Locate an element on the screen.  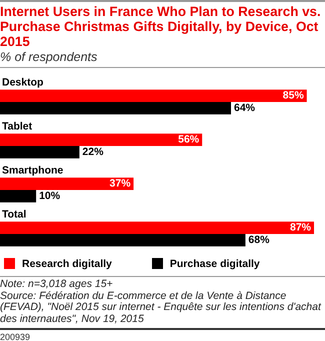
data-label: 85% is located at coordinates (293, 96).